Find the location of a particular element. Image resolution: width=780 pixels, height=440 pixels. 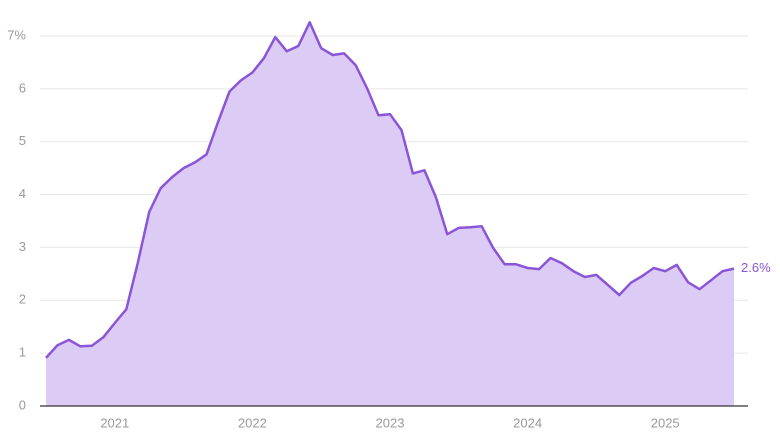

end-label: 2.6% is located at coordinates (756, 267).